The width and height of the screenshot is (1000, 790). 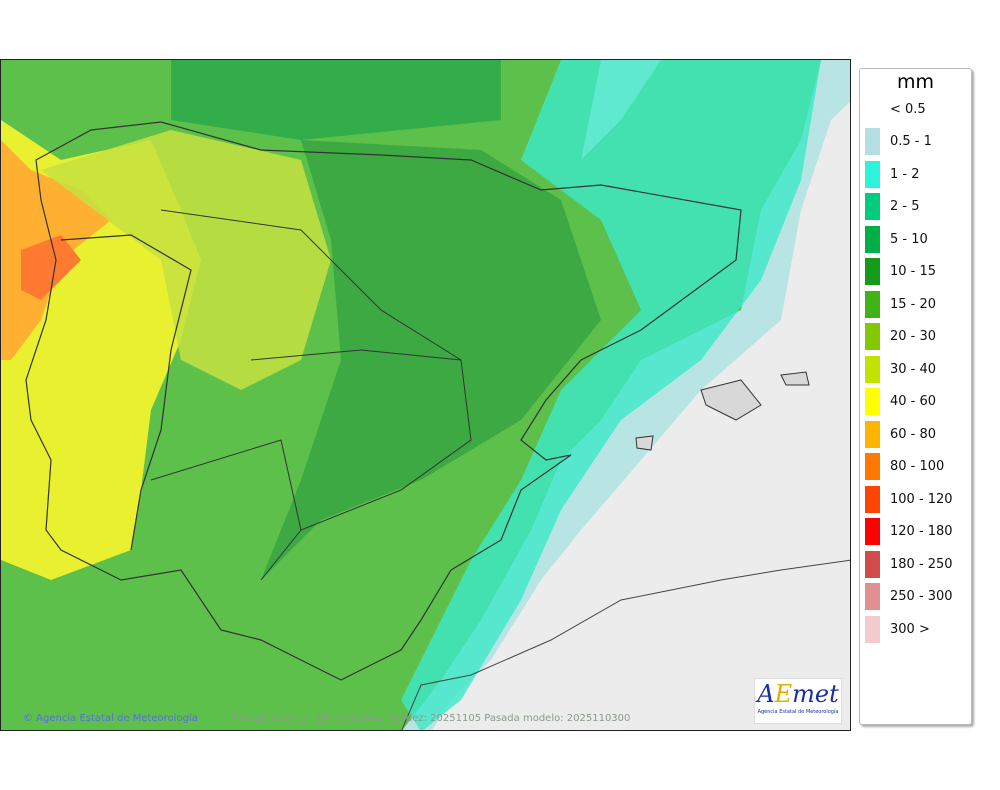 I want to click on legend-label: 10 - 15, so click(x=913, y=271).